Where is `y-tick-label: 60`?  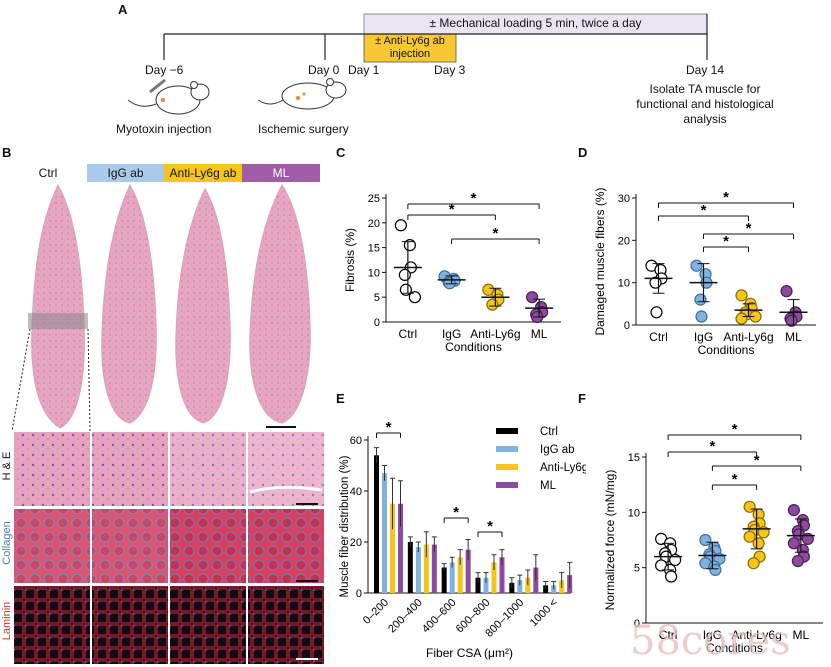
y-tick-label: 60 is located at coordinates (356, 441).